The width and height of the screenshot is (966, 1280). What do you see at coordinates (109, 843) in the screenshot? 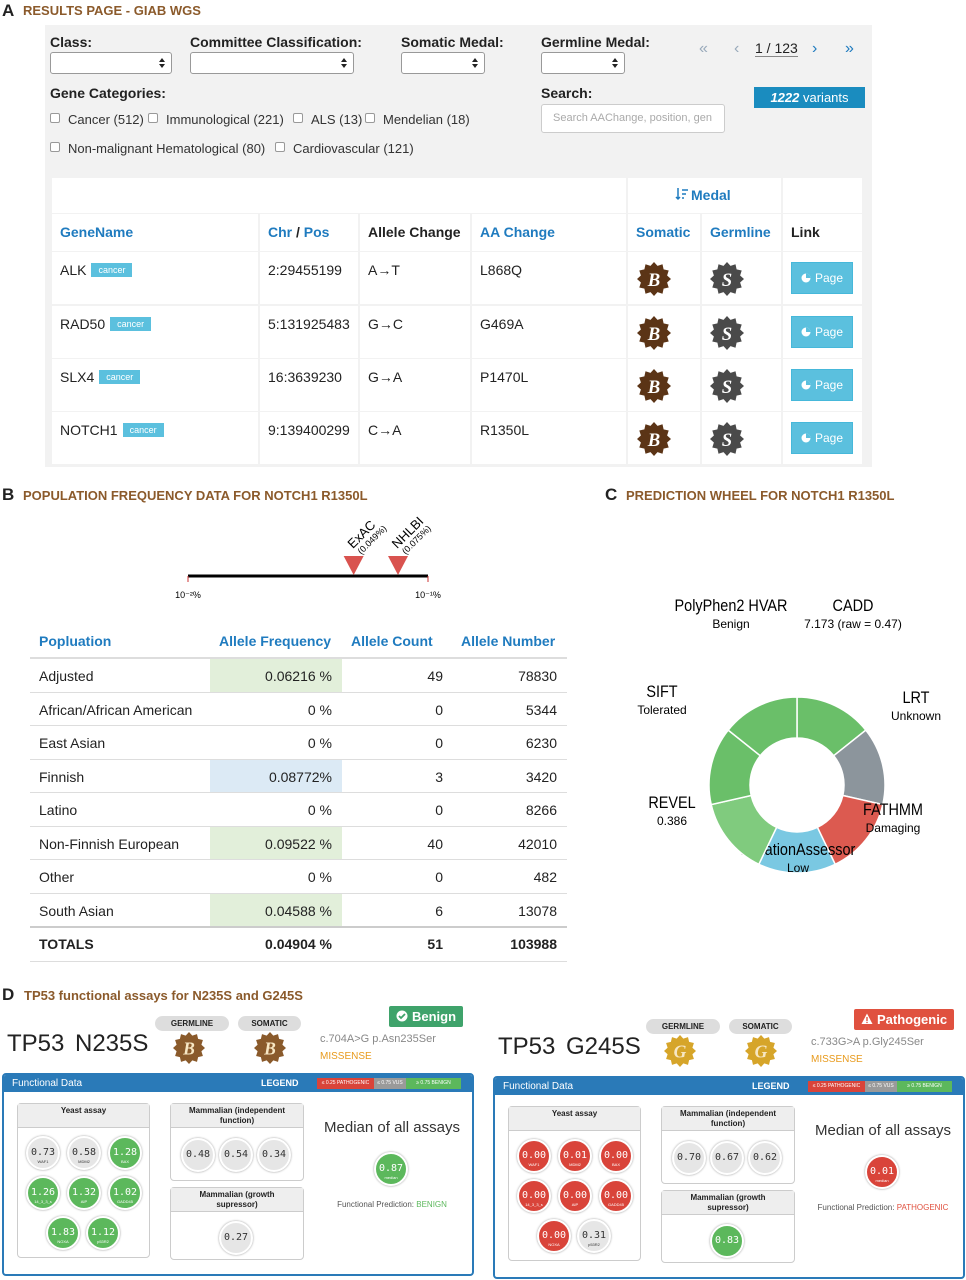
I see `table-text: Non-Finnish European` at bounding box center [109, 843].